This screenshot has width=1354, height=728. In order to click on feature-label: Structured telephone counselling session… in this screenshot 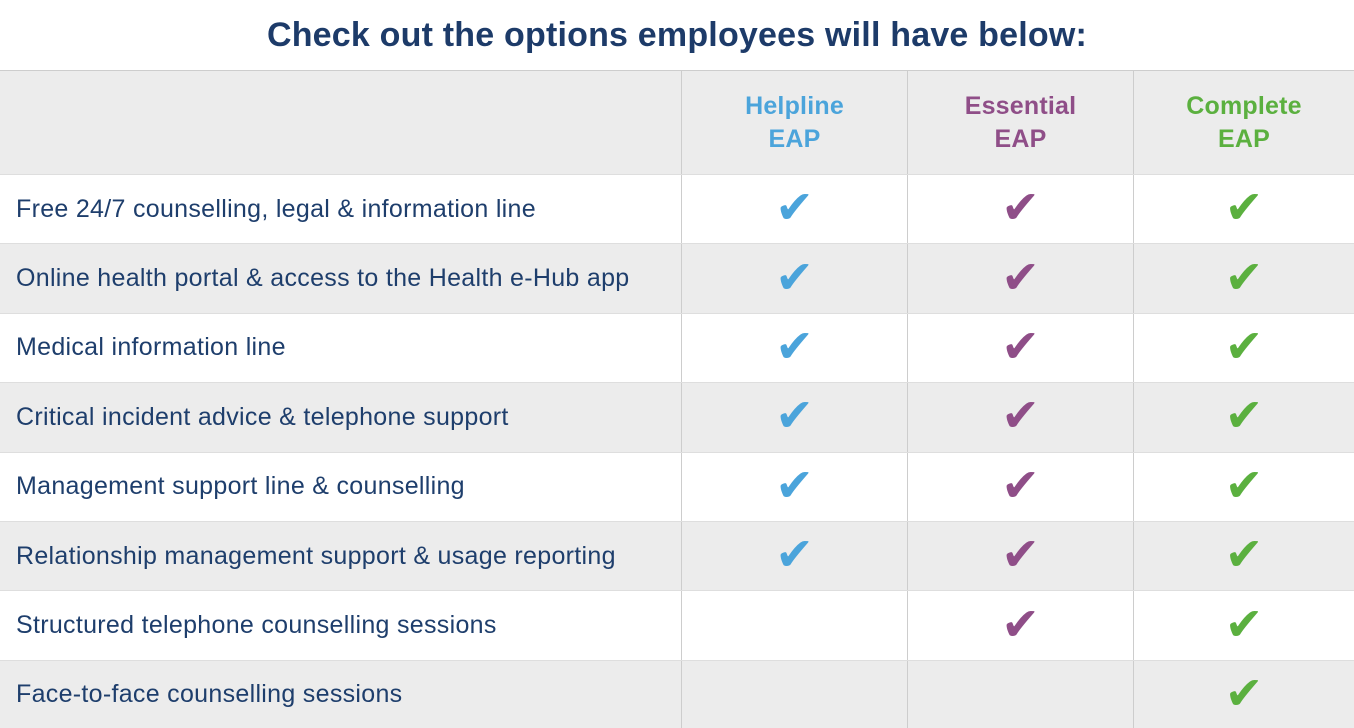, I will do `click(256, 625)`.